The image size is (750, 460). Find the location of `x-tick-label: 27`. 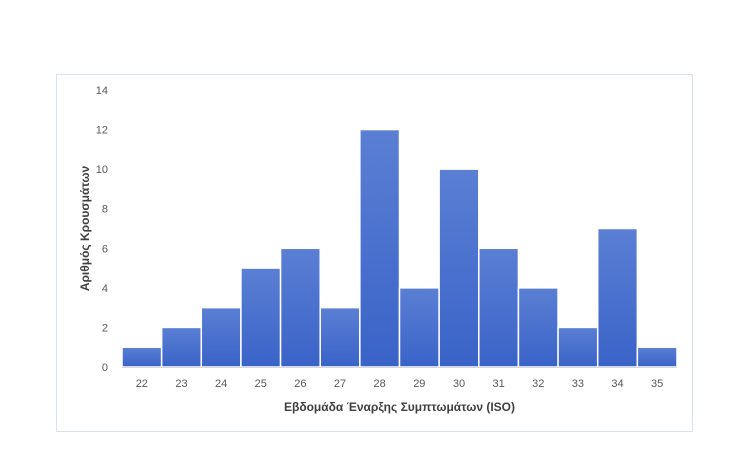

x-tick-label: 27 is located at coordinates (340, 384).